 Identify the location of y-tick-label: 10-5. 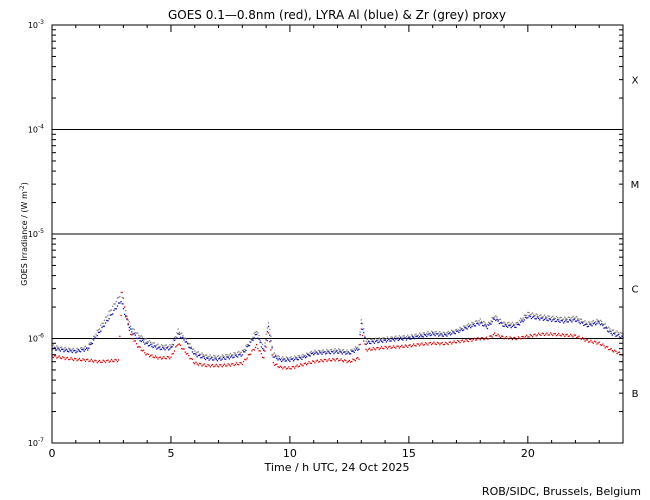
(36, 233).